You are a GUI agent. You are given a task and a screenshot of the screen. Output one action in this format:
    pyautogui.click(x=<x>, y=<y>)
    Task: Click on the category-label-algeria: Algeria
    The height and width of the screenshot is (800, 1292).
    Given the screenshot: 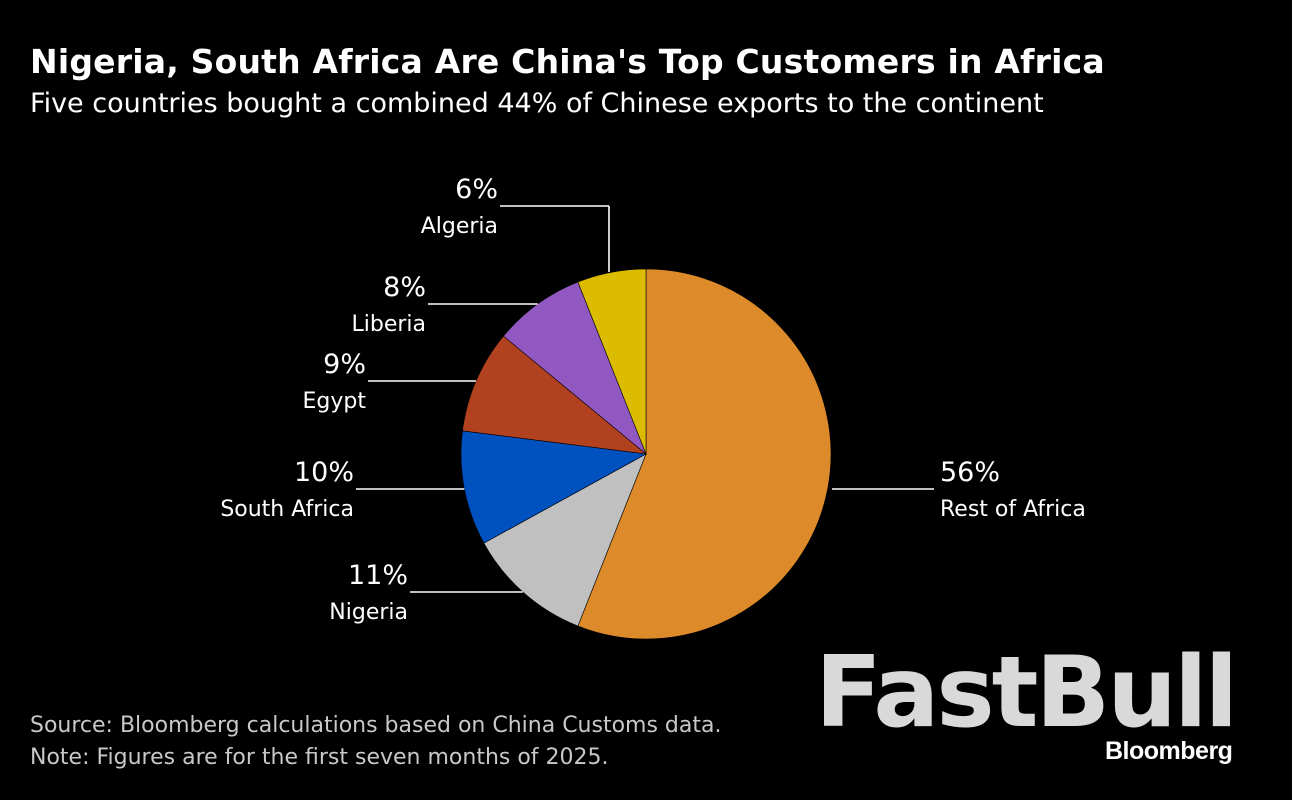 What is the action you would take?
    pyautogui.click(x=459, y=226)
    